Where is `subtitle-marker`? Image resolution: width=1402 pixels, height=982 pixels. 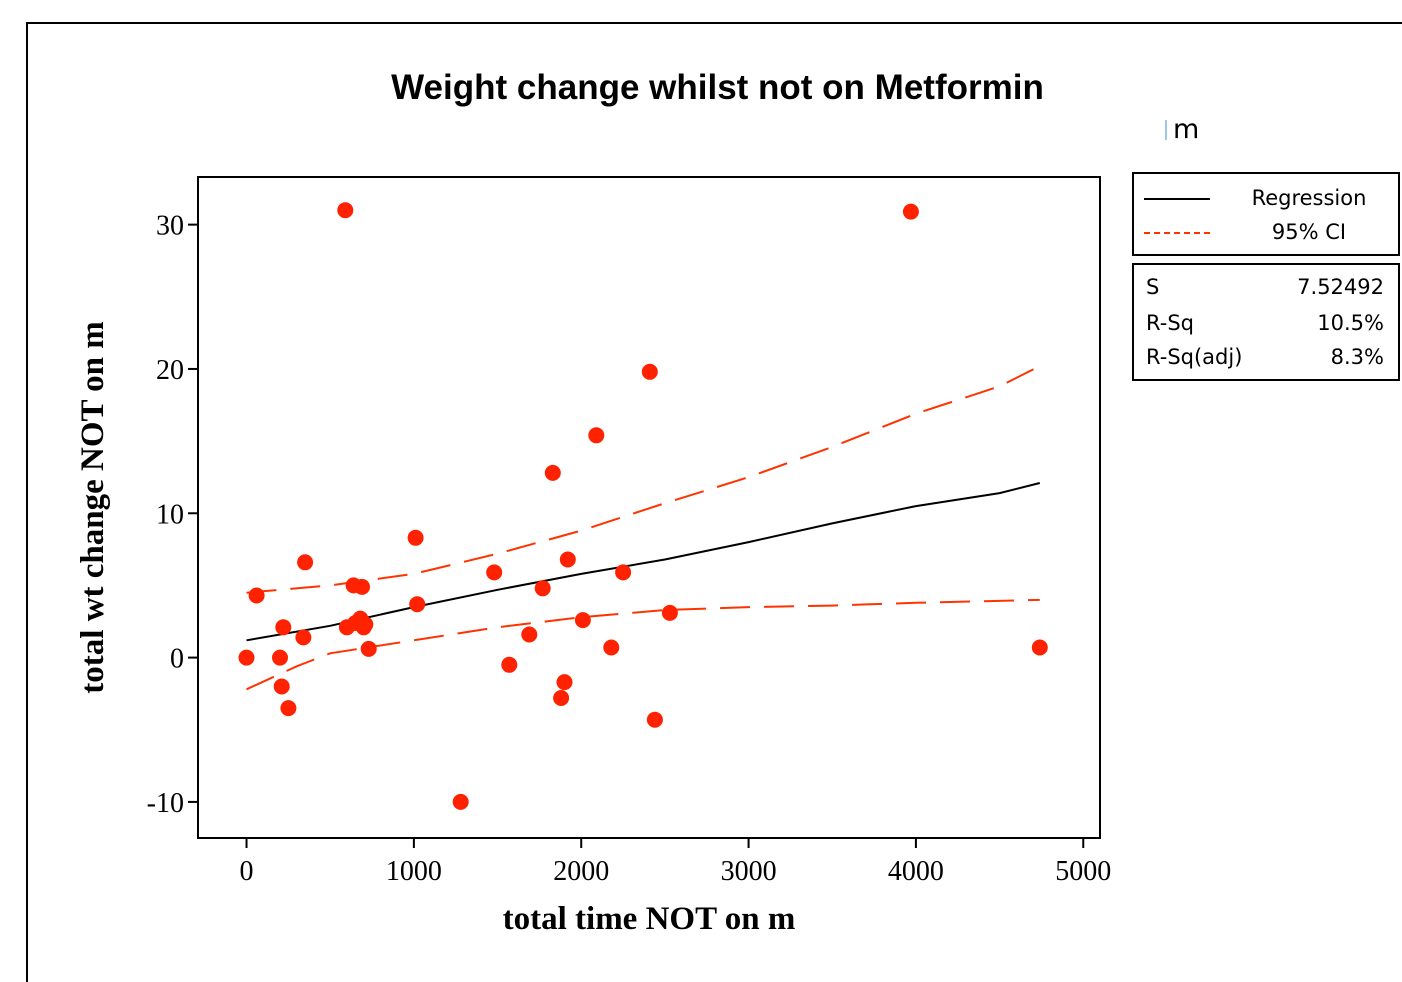 subtitle-marker is located at coordinates (1166, 130).